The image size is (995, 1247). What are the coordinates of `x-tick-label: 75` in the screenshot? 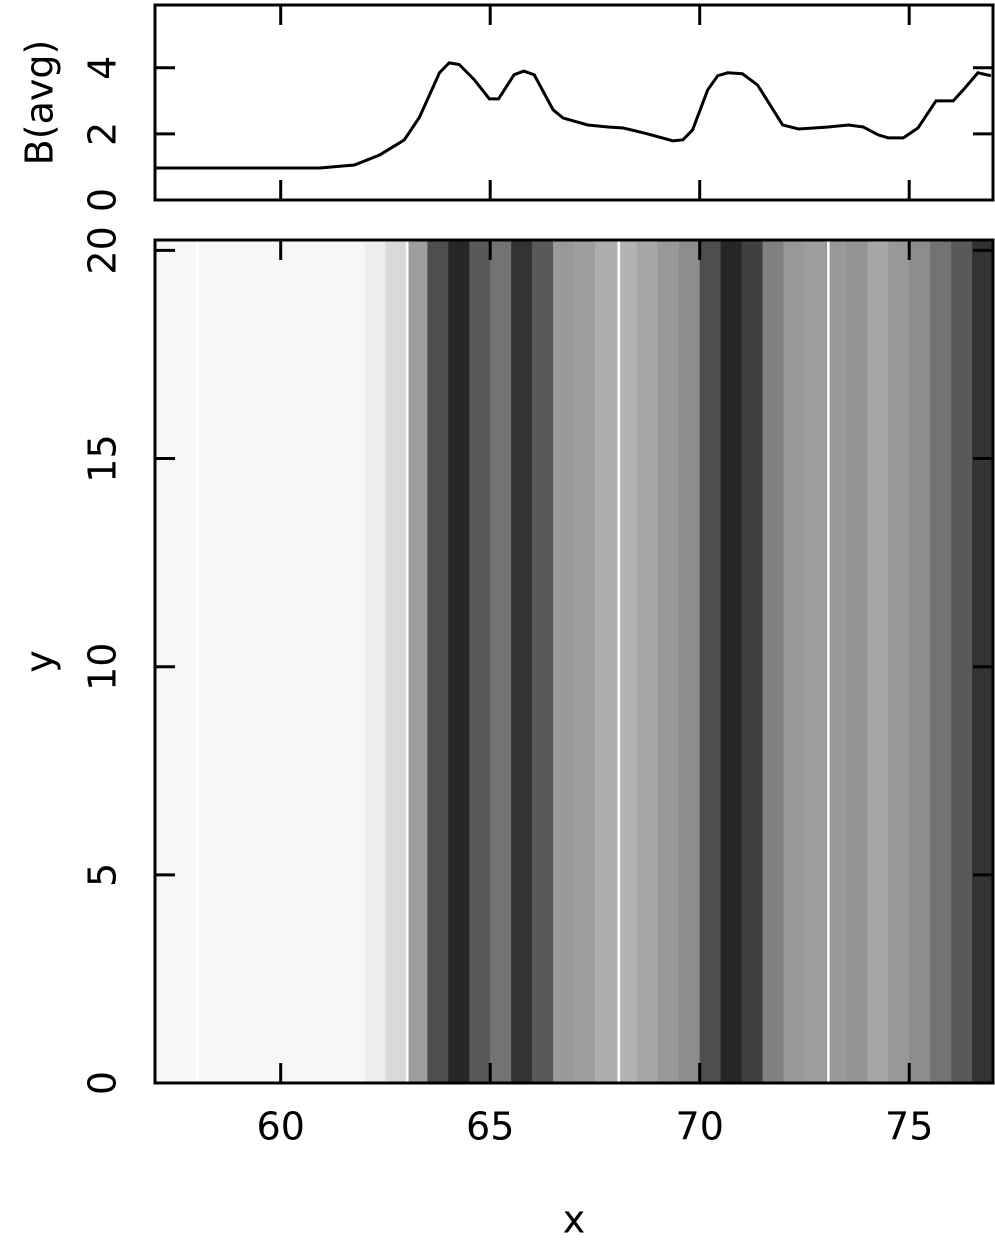 It's located at (909, 1127).